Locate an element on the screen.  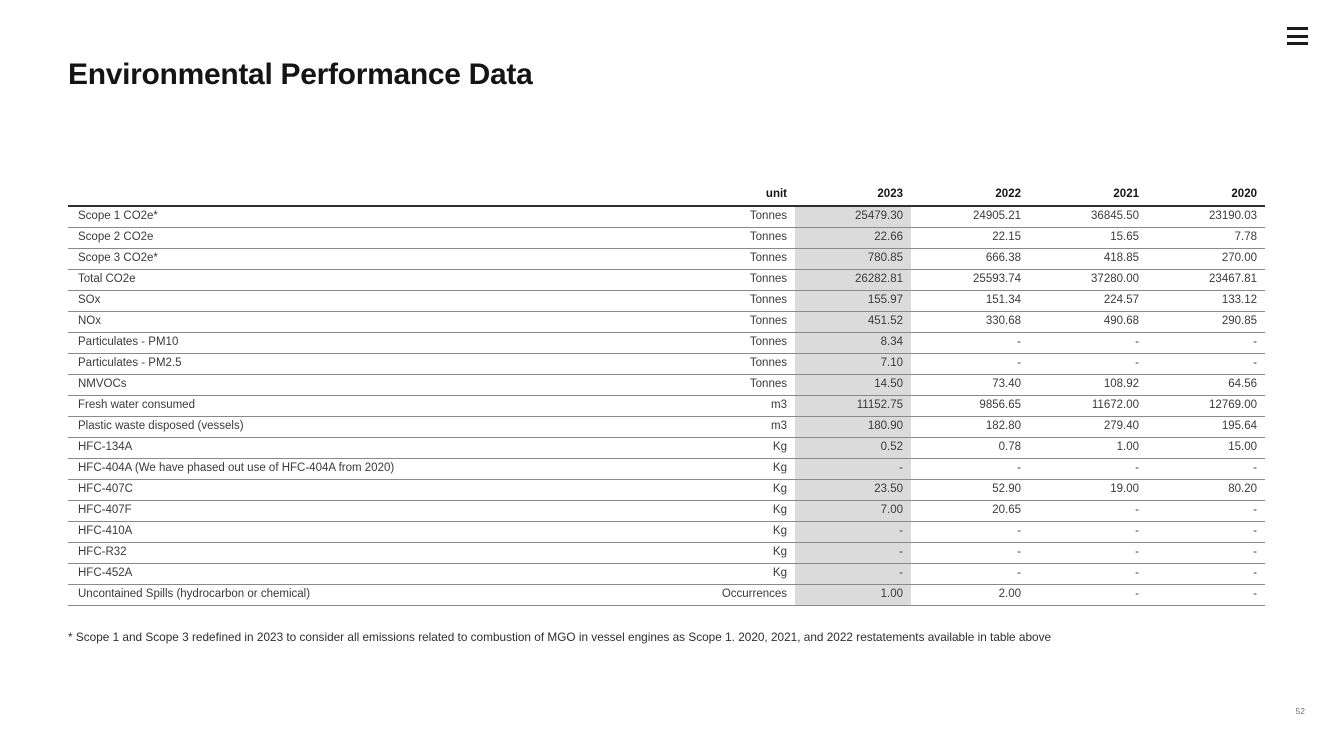
value-cell-2021: 37280.00 is located at coordinates (1088, 280).